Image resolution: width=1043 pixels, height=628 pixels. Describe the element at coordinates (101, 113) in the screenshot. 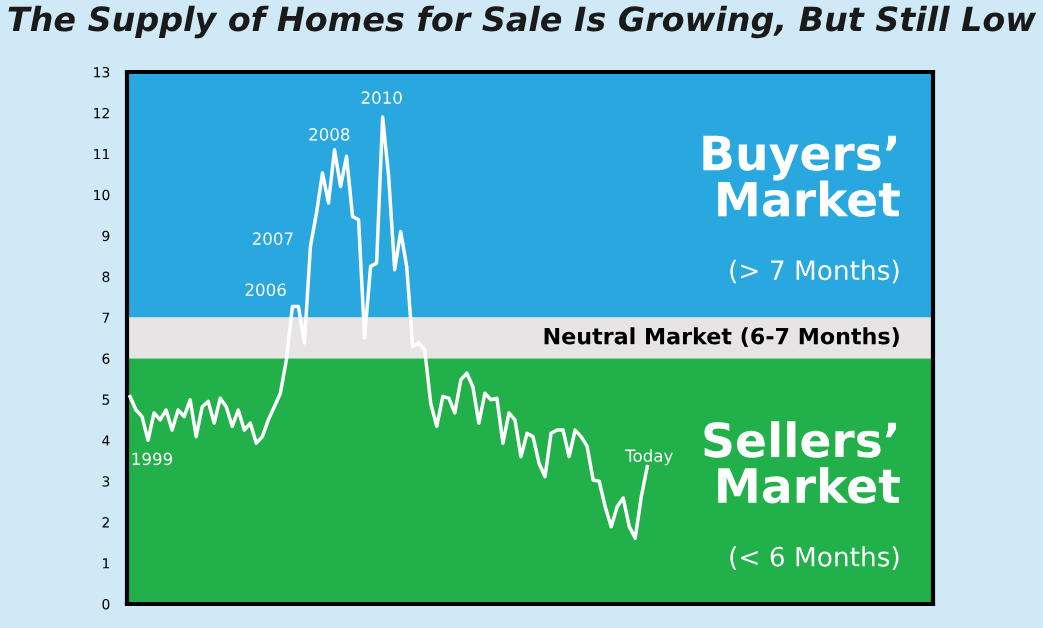

I see `y-tick-label: 12` at that location.